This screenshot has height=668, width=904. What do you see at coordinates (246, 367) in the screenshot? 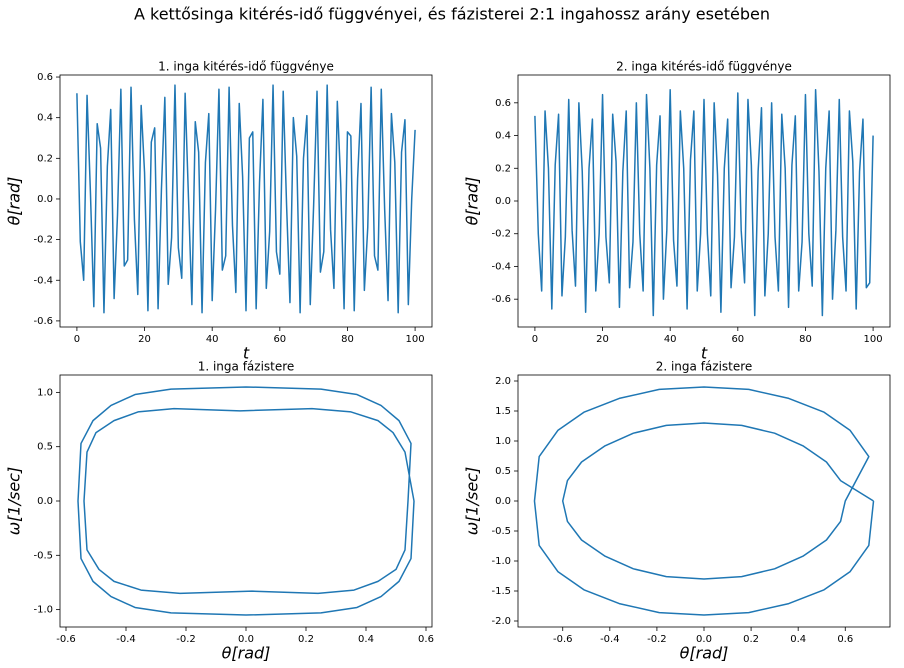
I see `axes-title: 1. inga fázistere` at bounding box center [246, 367].